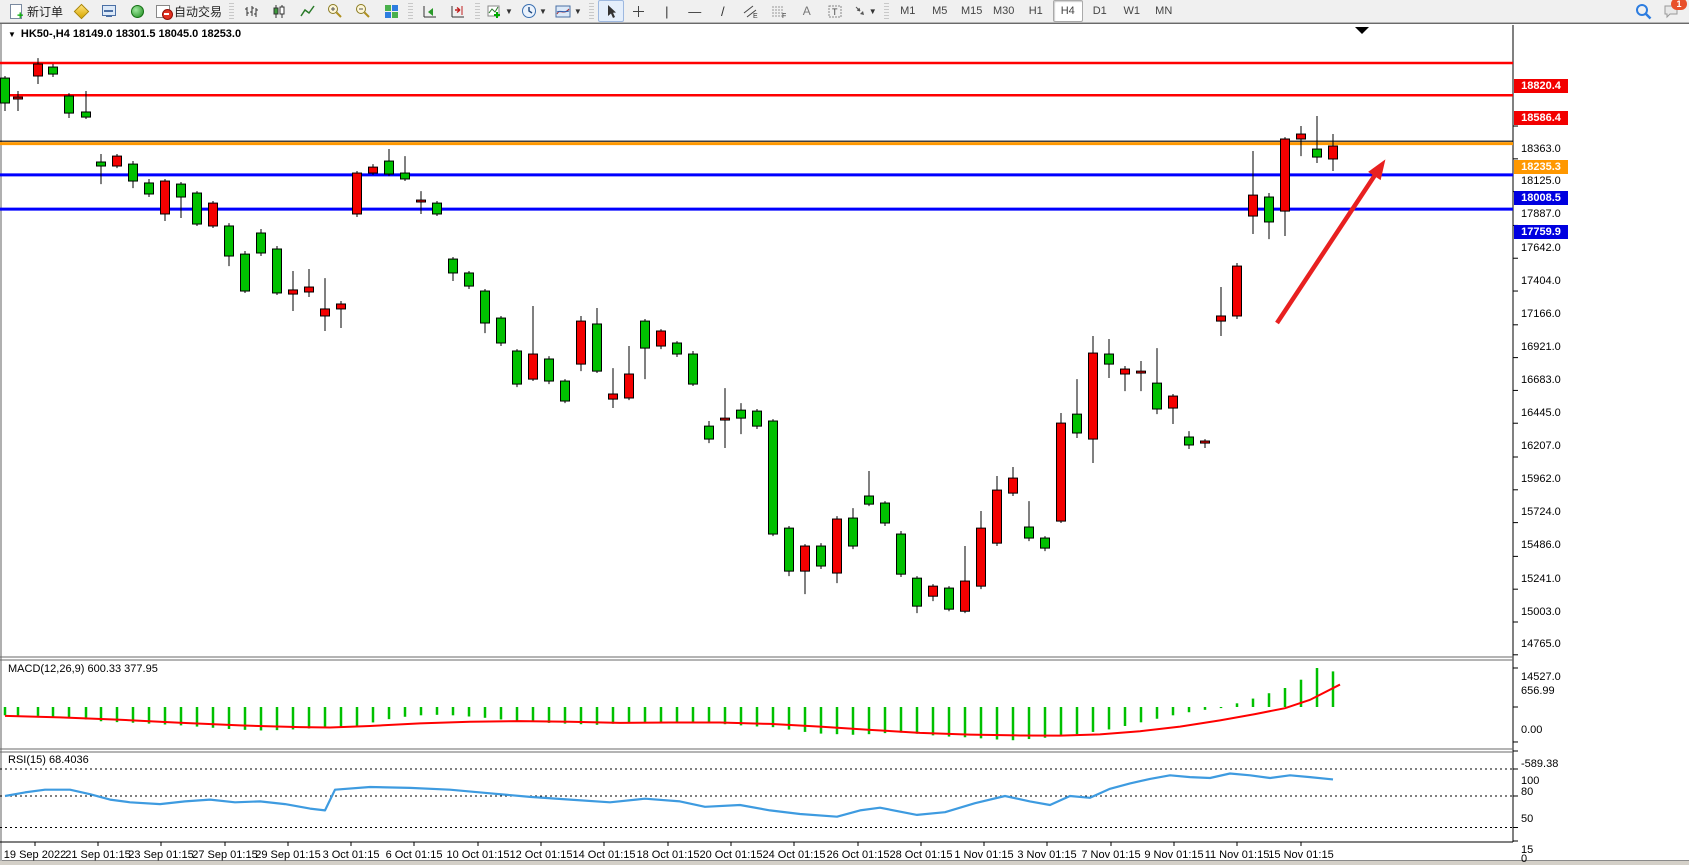 The height and width of the screenshot is (865, 1689). I want to click on horizontal-line-icon: —, so click(695, 11).